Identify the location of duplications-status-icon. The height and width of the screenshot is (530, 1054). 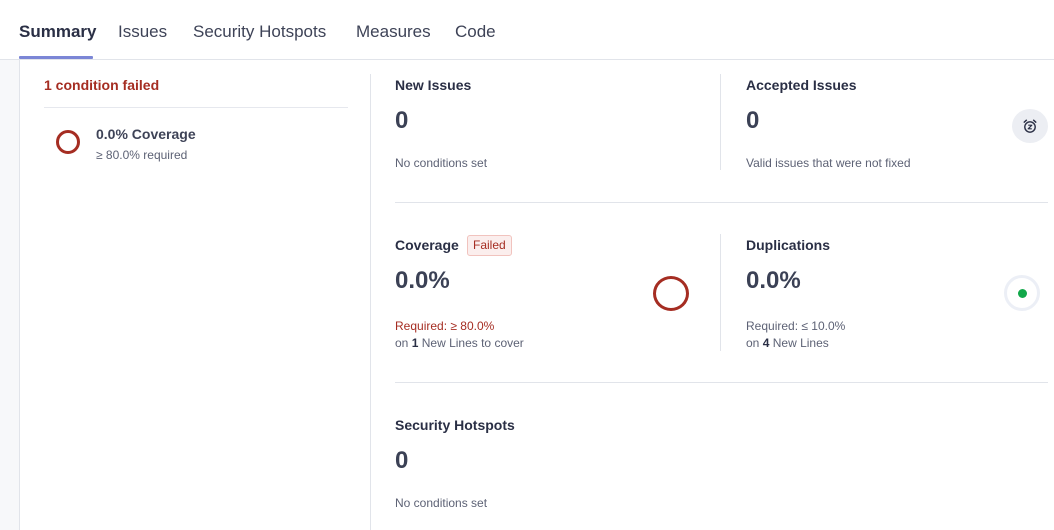
(1022, 293).